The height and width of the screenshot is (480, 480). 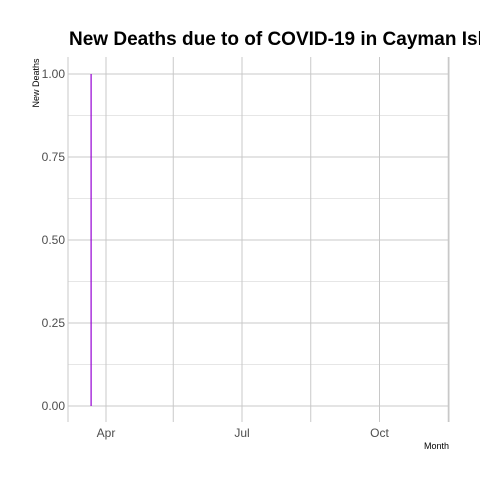 I want to click on y-tick-label: 0.75, so click(x=54, y=157).